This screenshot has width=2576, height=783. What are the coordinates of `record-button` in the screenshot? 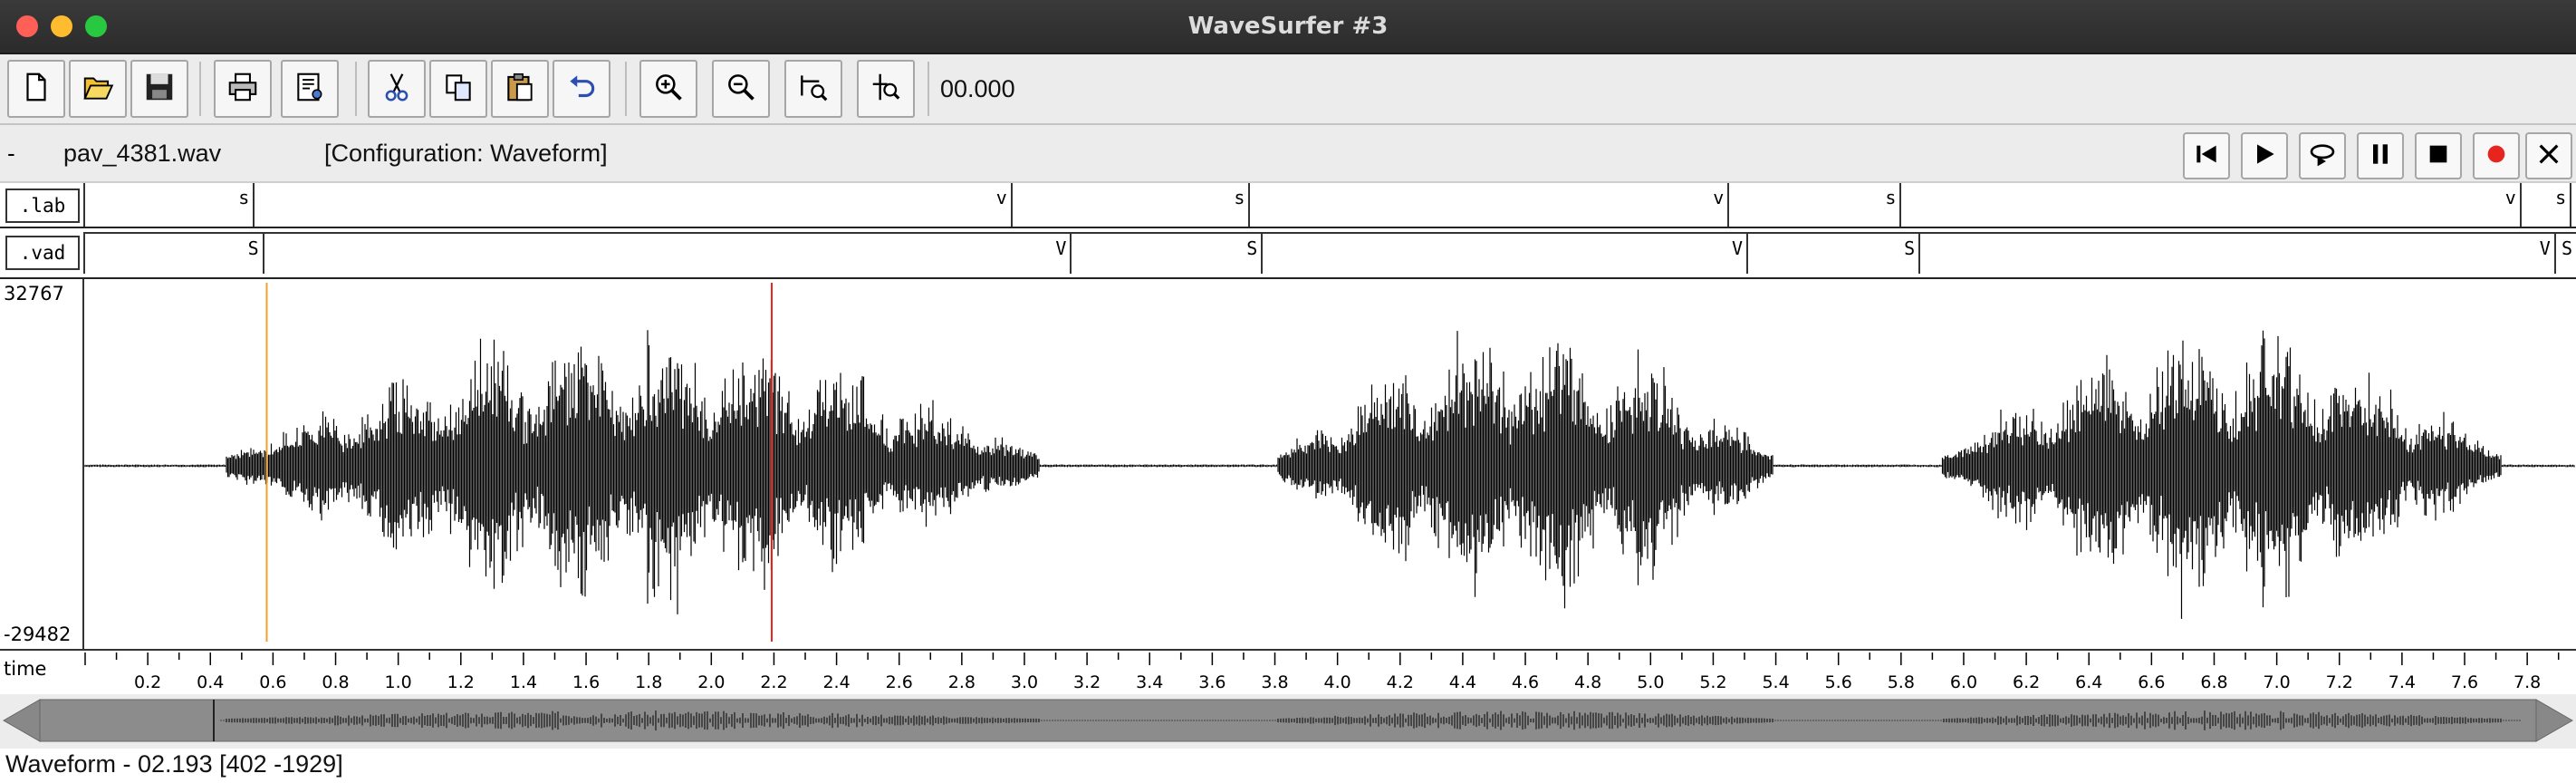 It's located at (2496, 155).